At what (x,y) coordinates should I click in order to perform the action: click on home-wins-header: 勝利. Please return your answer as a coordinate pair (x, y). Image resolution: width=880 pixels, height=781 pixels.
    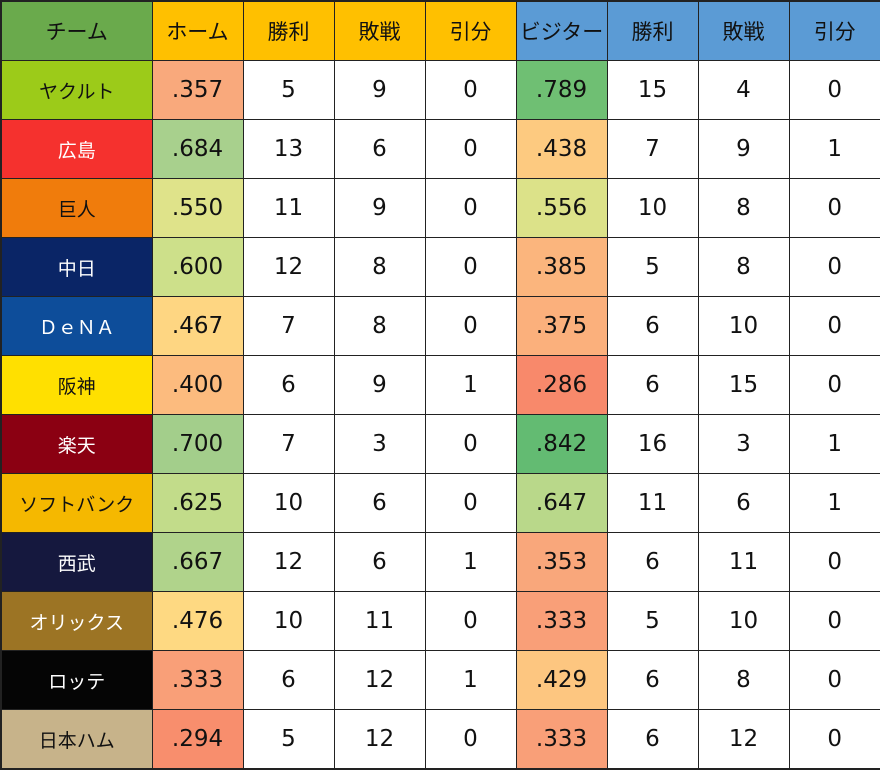
    Looking at the image, I should click on (288, 30).